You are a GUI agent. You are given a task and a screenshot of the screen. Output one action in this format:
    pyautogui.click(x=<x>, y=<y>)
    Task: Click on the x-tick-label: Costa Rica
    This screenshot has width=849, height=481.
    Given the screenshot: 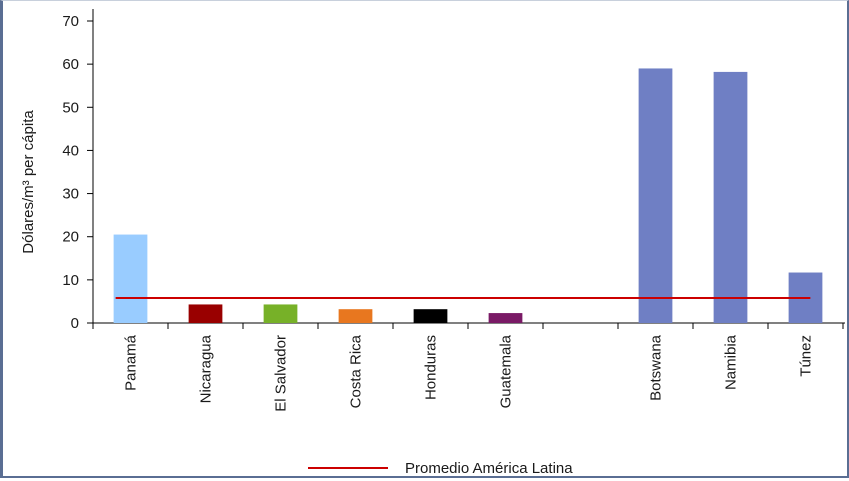 What is the action you would take?
    pyautogui.click(x=356, y=371)
    